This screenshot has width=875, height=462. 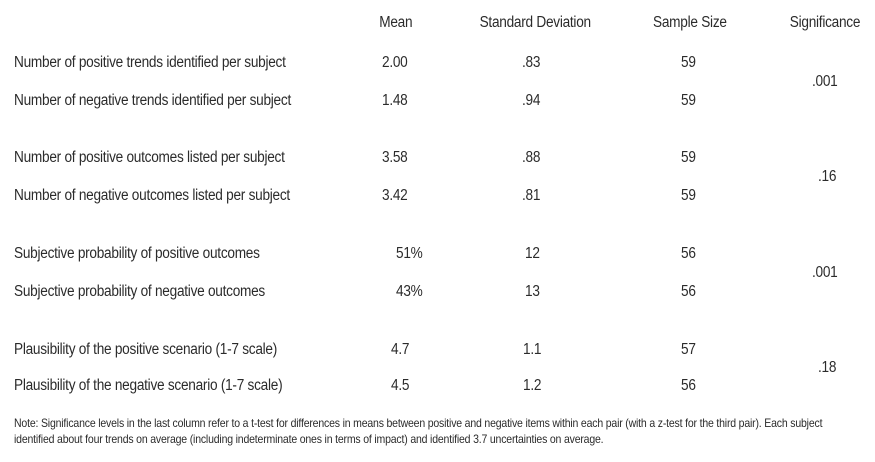 I want to click on cell-sd: .88, so click(x=531, y=157).